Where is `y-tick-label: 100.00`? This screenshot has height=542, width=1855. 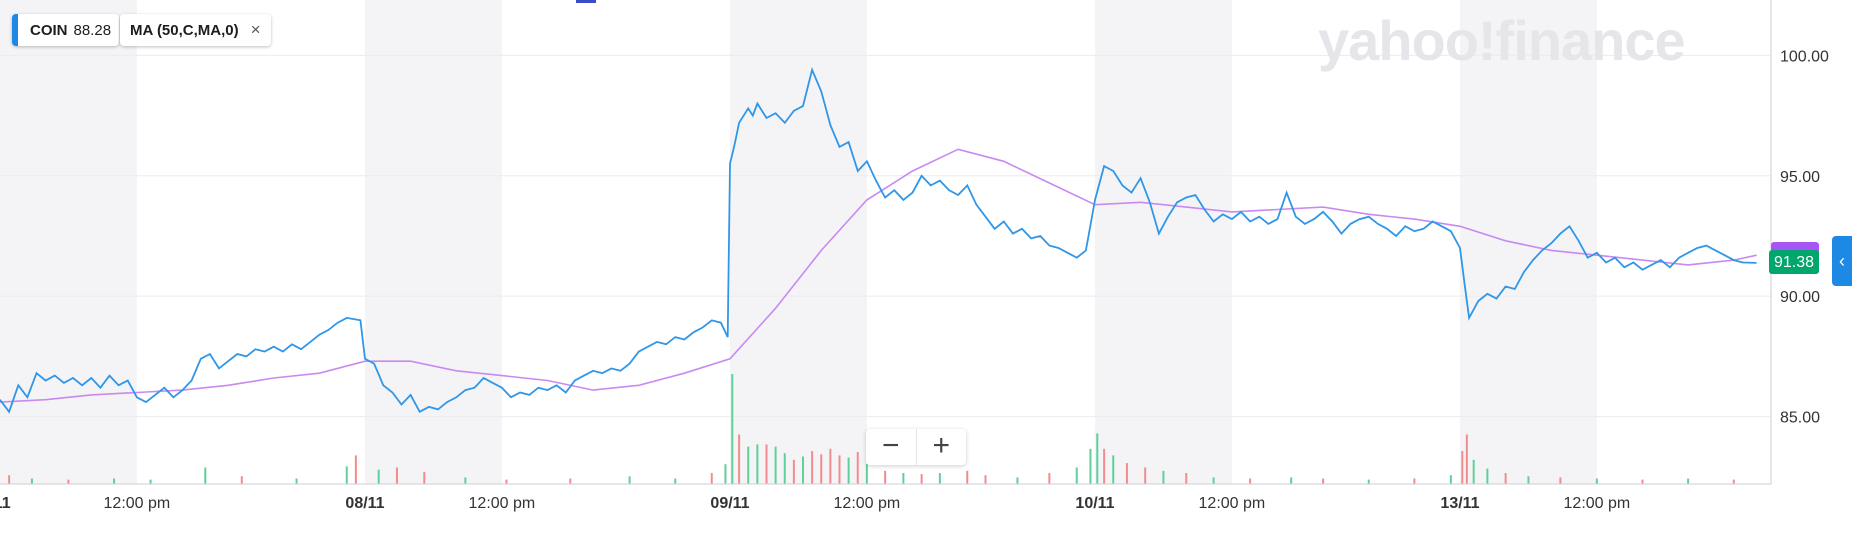
y-tick-label: 100.00 is located at coordinates (1804, 56).